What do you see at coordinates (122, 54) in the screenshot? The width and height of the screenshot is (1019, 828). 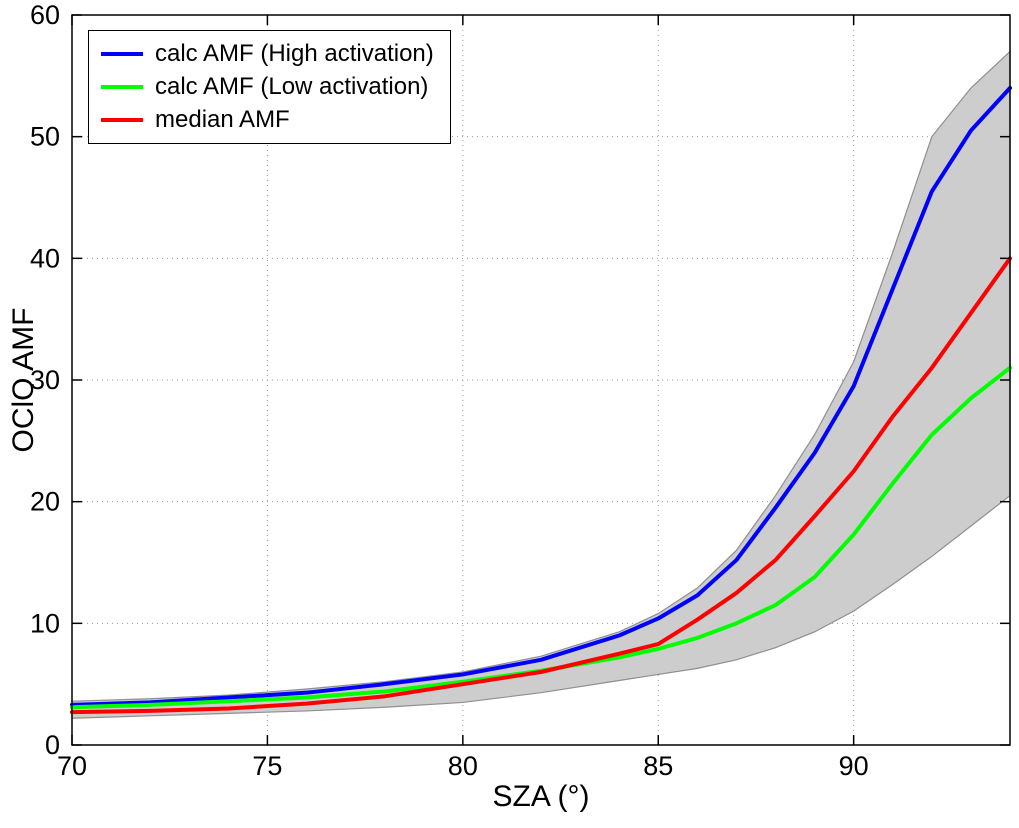 I see `legend-line-high-activation-icon` at bounding box center [122, 54].